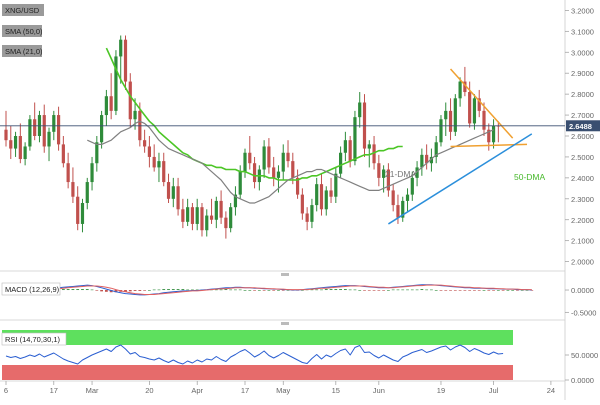 Image resolution: width=600 pixels, height=405 pixels. What do you see at coordinates (582, 73) in the screenshot?
I see `y-tick-label: 2.9000` at bounding box center [582, 73].